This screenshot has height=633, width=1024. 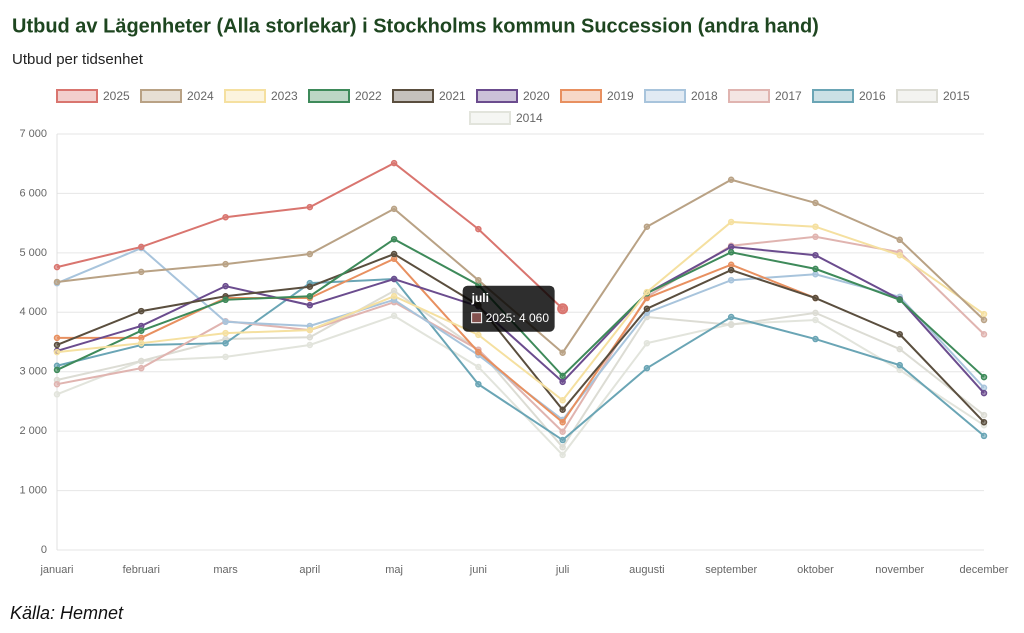 What do you see at coordinates (33, 193) in the screenshot?
I see `y-tick-label: 6 000` at bounding box center [33, 193].